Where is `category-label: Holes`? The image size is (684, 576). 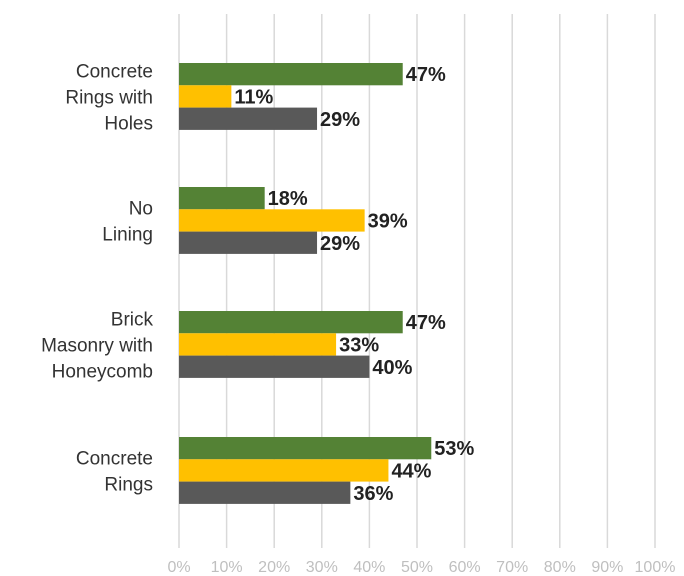
category-label: Holes is located at coordinates (128, 123).